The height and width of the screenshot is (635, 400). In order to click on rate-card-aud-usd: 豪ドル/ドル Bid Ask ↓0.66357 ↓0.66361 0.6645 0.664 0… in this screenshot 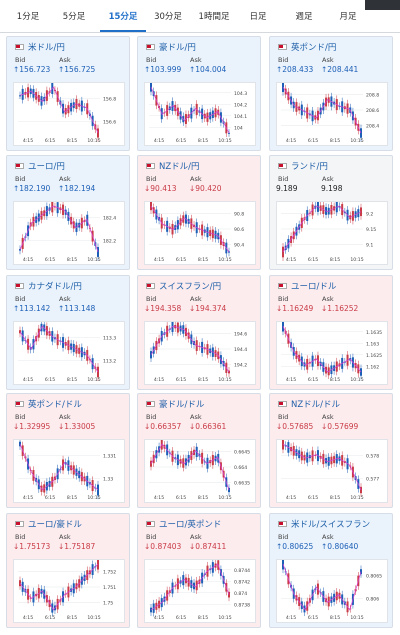, I will do `click(199, 450)`.